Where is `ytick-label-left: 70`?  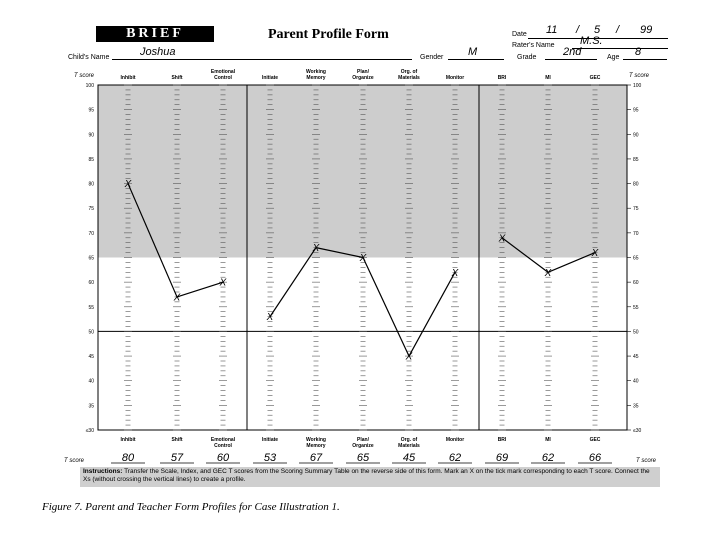
ytick-label-left: 70 is located at coordinates (91, 234).